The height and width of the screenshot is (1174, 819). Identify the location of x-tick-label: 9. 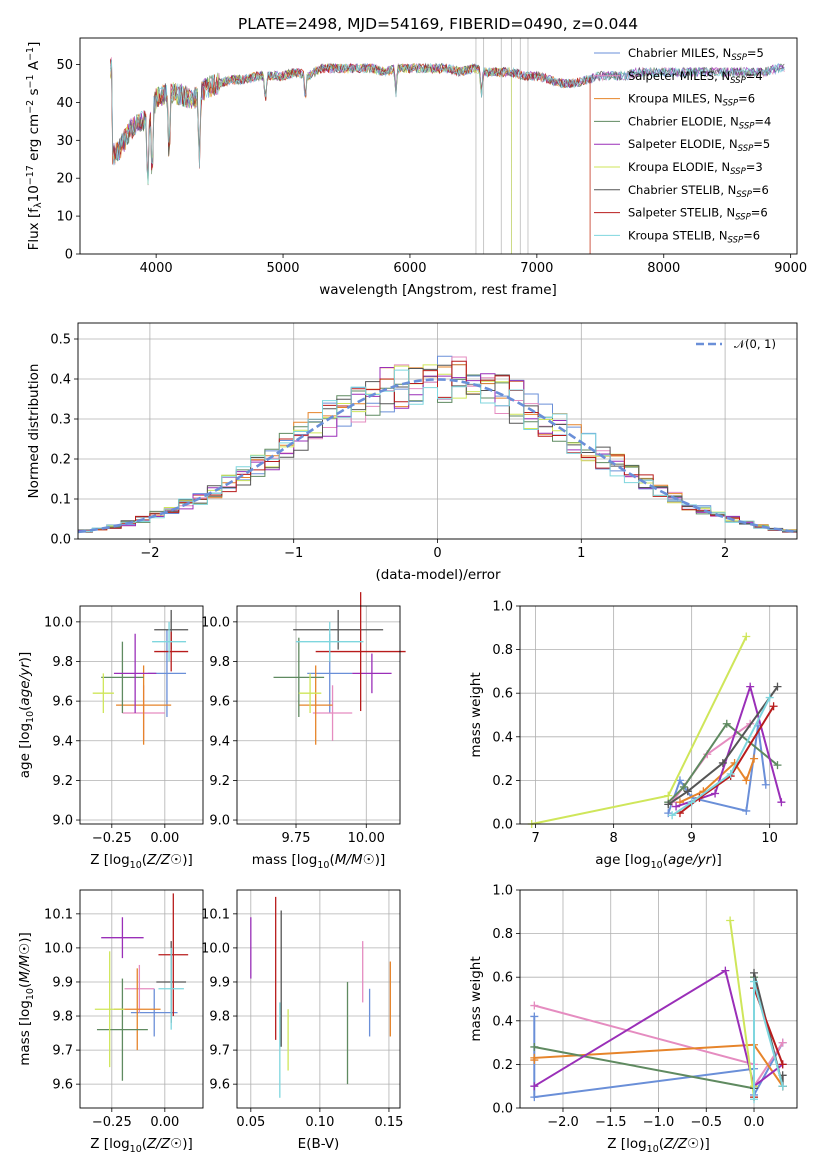
(692, 838).